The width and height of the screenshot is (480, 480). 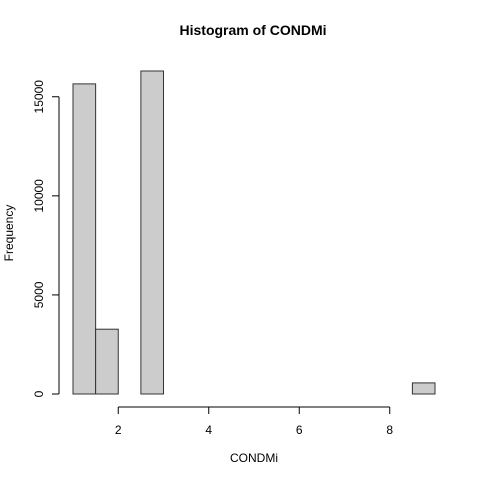 I want to click on chart-title: Histogram of CONDMi, so click(x=253, y=30).